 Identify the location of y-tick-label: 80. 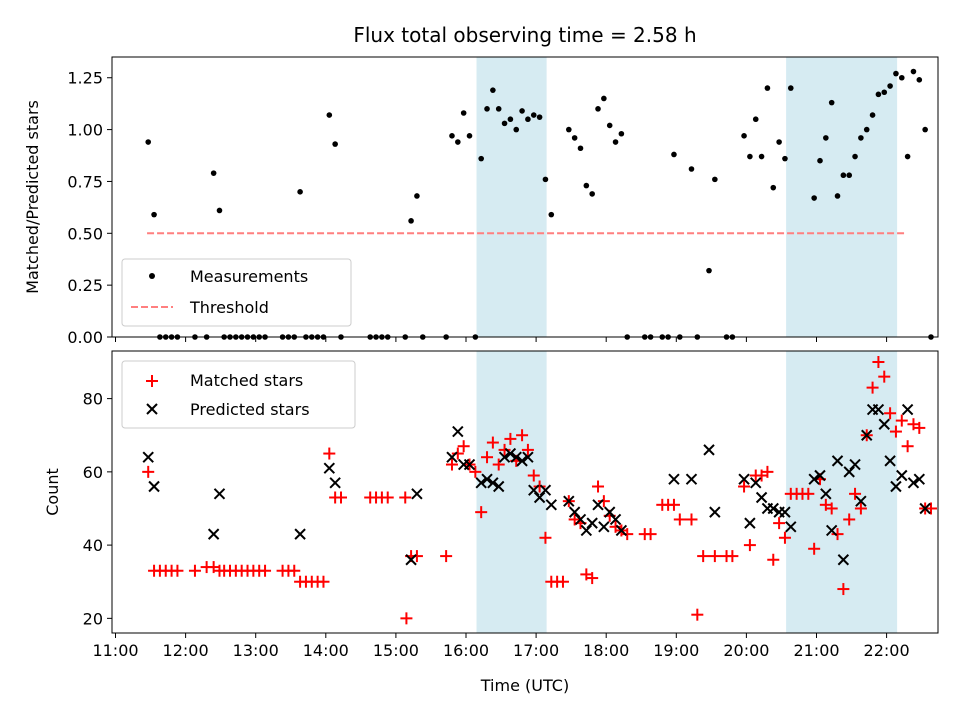
(93, 399).